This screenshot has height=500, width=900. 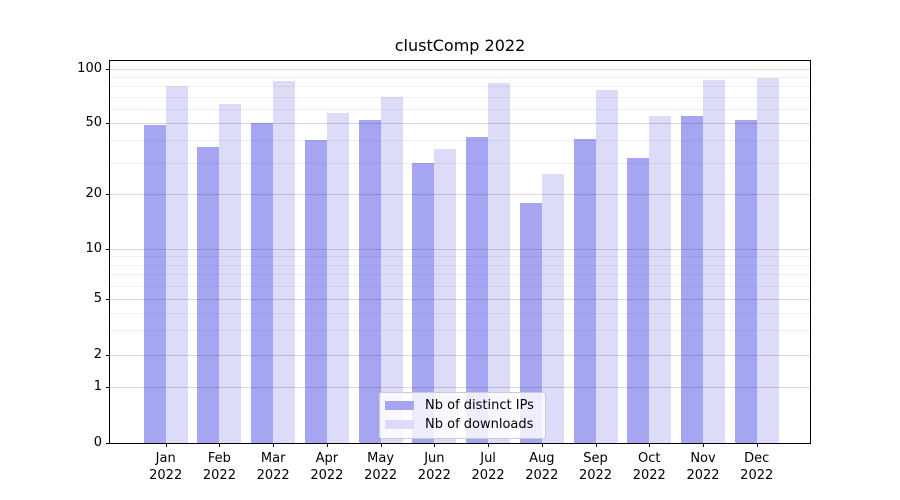 What do you see at coordinates (337, 277) in the screenshot?
I see `bar-downloads-apr` at bounding box center [337, 277].